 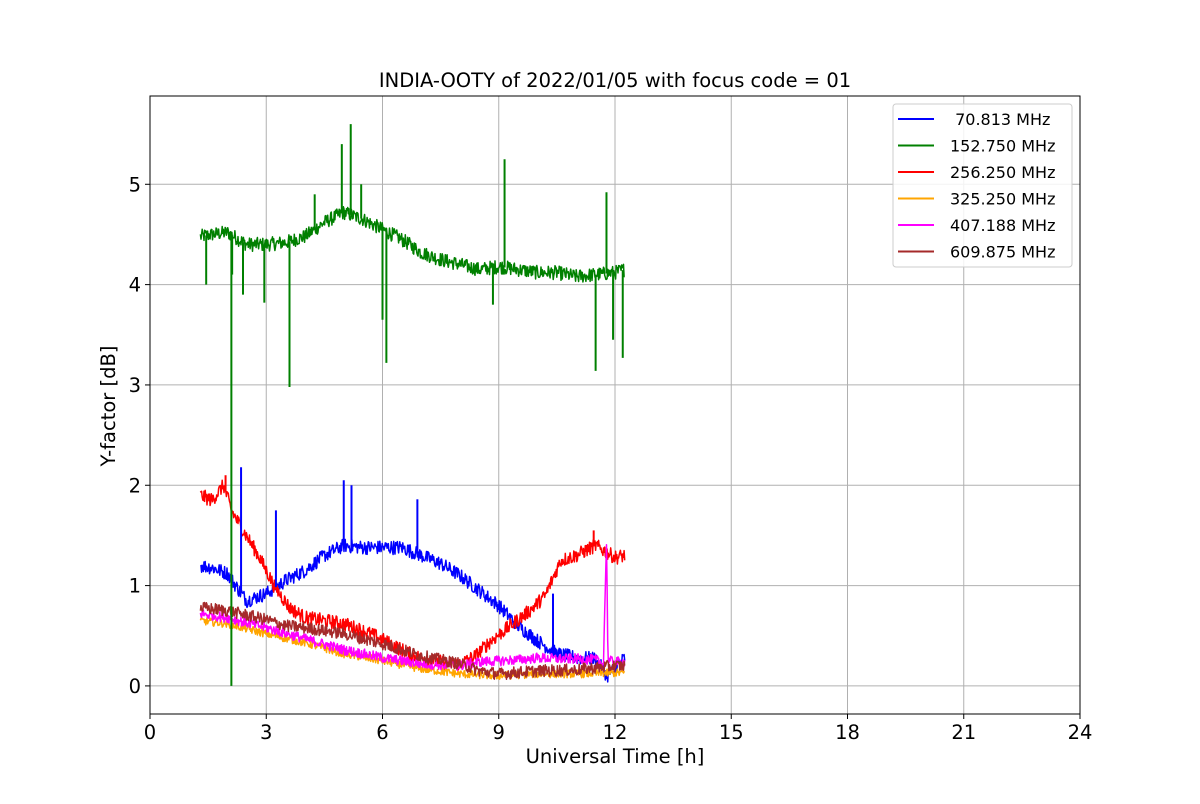 I want to click on y-tick-label: 5, so click(x=135, y=184).